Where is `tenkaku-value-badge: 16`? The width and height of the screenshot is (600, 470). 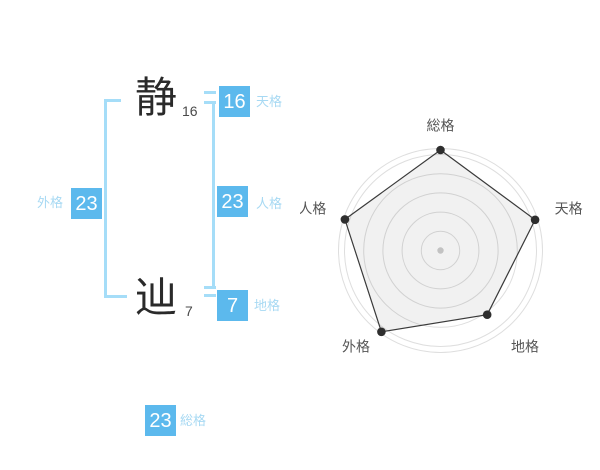
tenkaku-value-badge: 16 is located at coordinates (234, 101).